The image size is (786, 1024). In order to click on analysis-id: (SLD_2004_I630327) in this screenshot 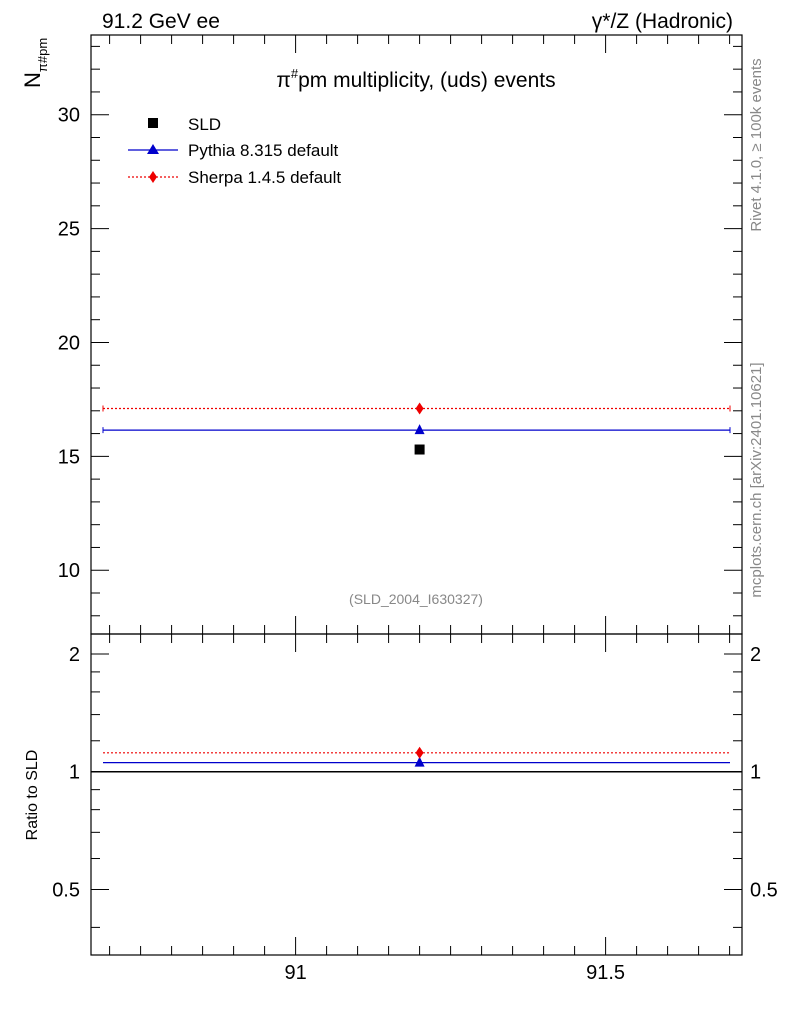, I will do `click(416, 599)`.